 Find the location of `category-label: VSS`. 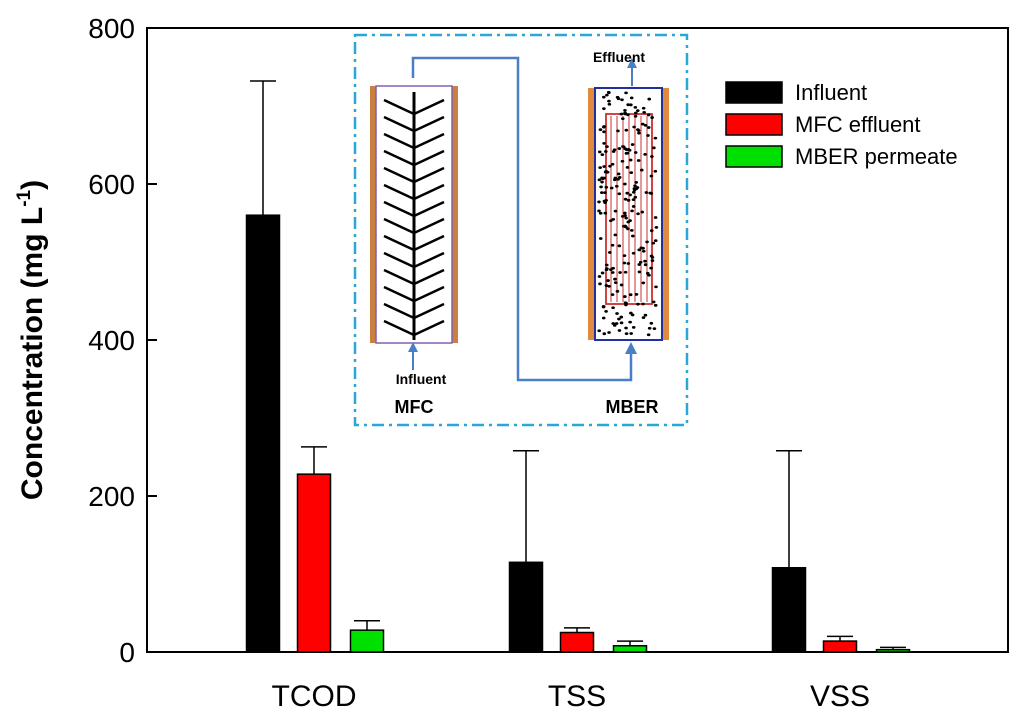

category-label: VSS is located at coordinates (840, 696).